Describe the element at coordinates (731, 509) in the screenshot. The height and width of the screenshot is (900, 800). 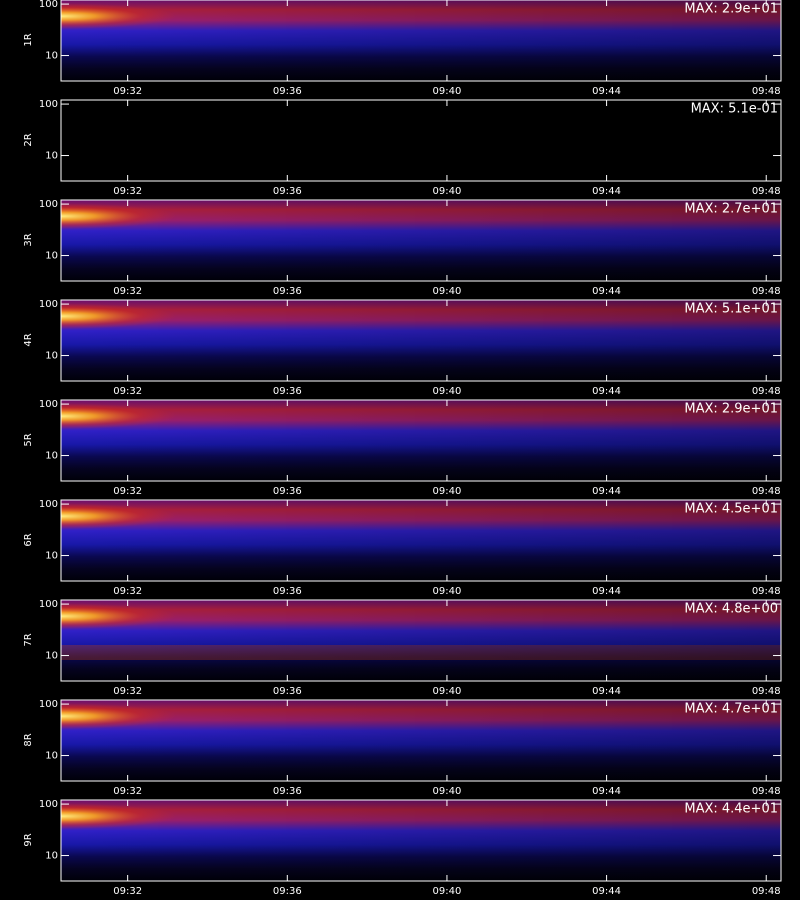
I see `max-annotation: MAX: 4.5e+01` at that location.